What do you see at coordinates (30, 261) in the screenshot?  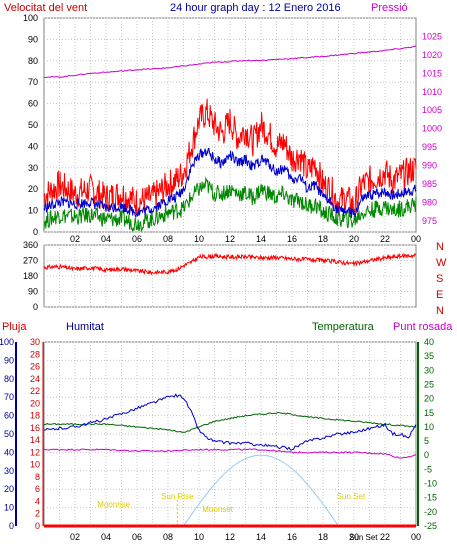 I see `direction-y-tick: 270` at bounding box center [30, 261].